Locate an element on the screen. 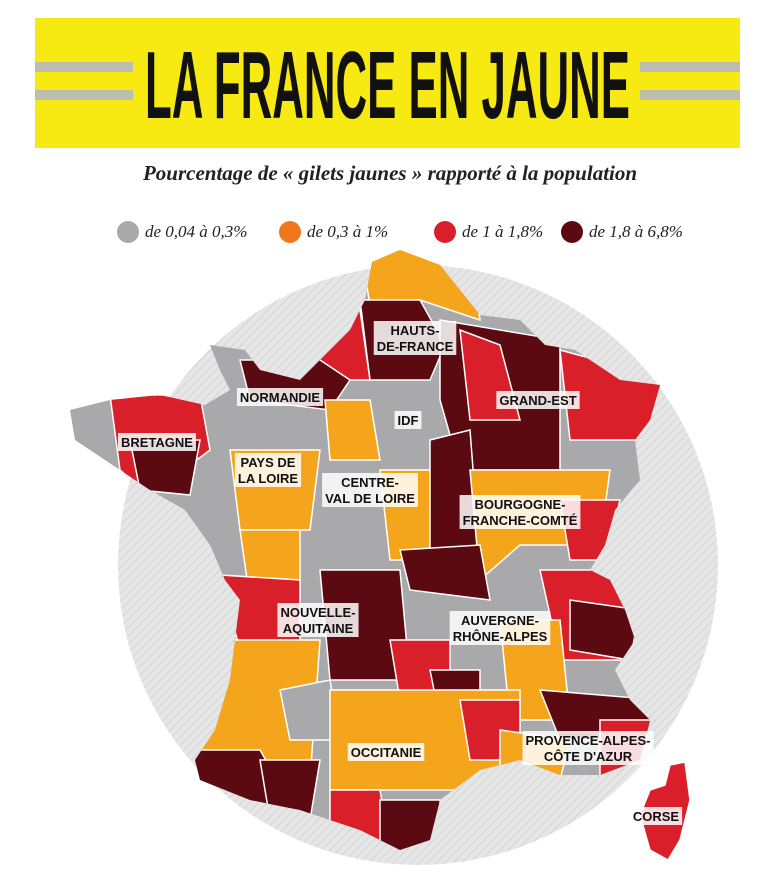  region-label: OCCITANIE is located at coordinates (386, 752).